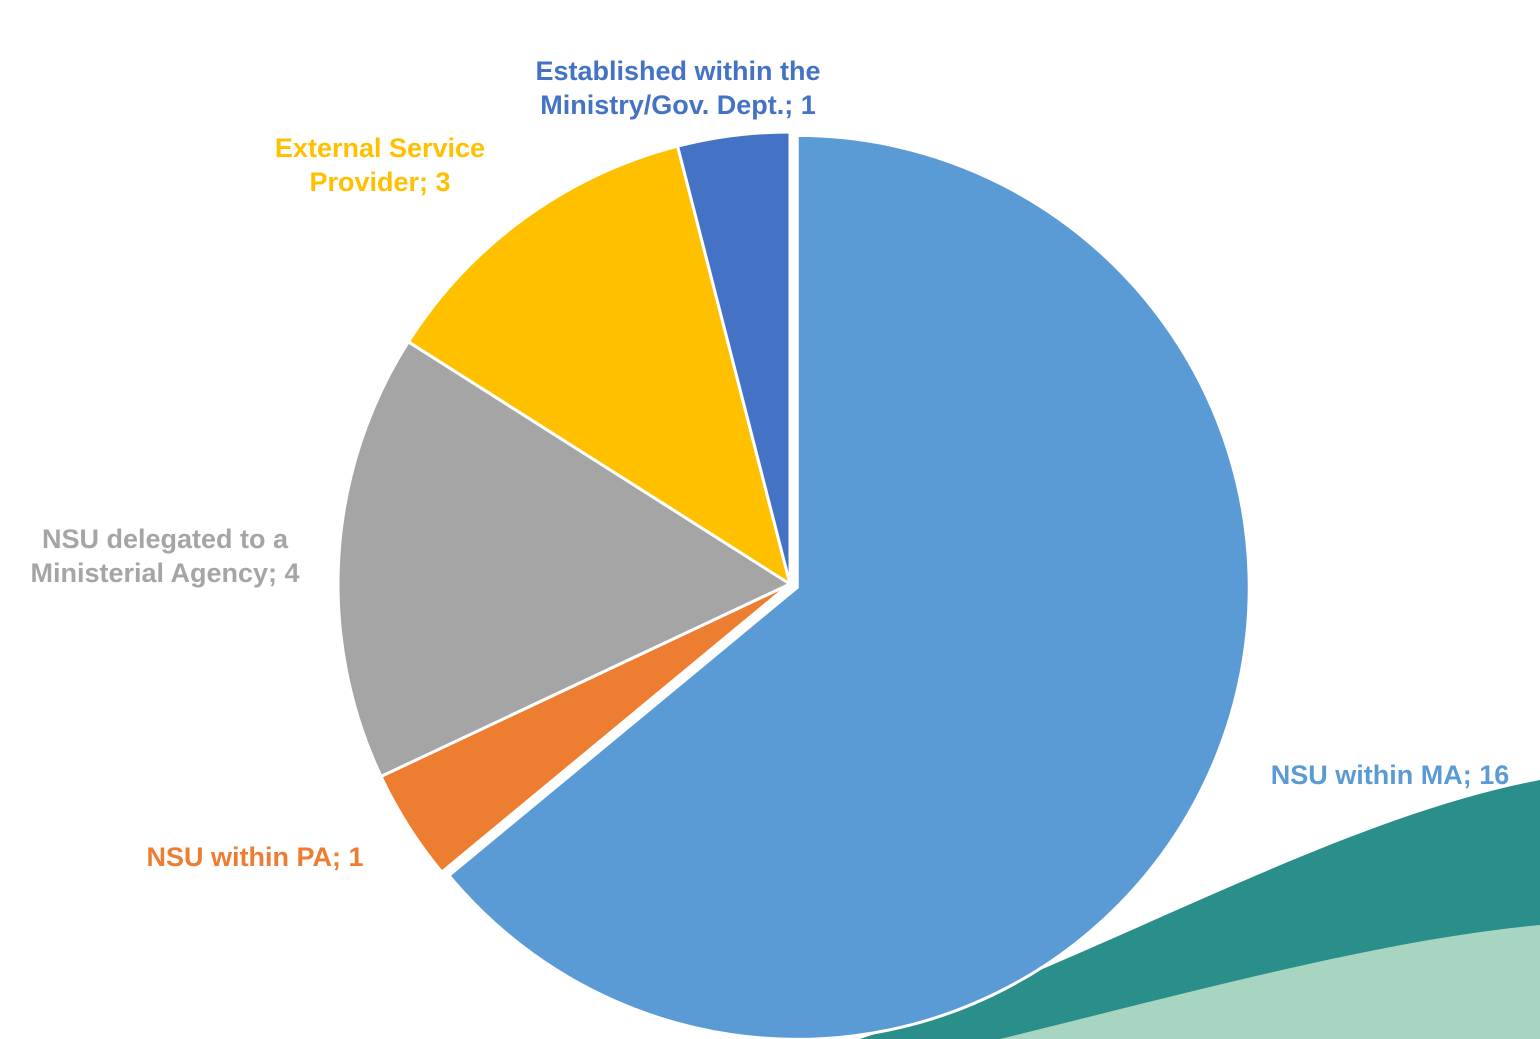  Describe the element at coordinates (1270, 982) in the screenshot. I see `wave` at that location.